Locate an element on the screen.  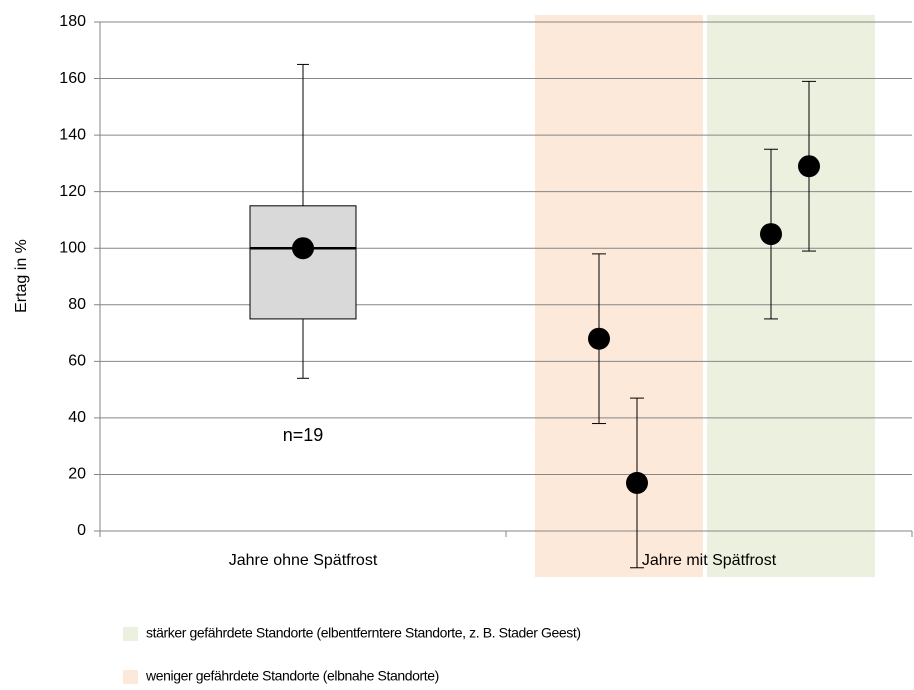
y-tick-label: 120 is located at coordinates (72, 191).